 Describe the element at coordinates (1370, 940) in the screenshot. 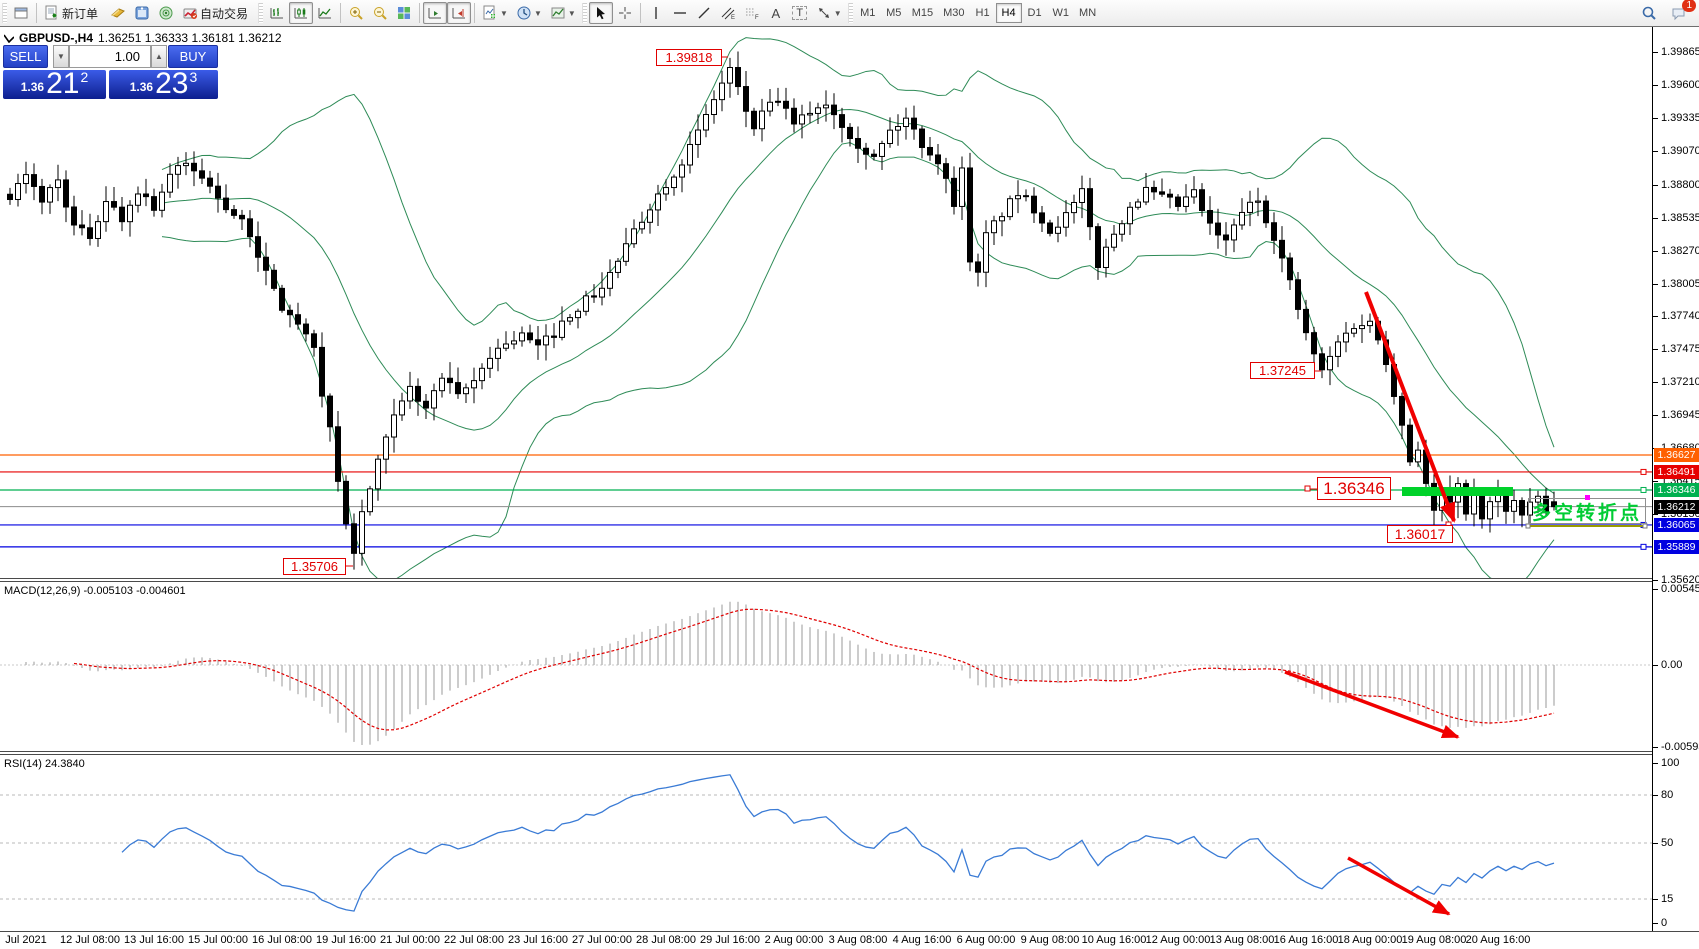

I see `time-axis-label: 18 Aug 00:00` at that location.